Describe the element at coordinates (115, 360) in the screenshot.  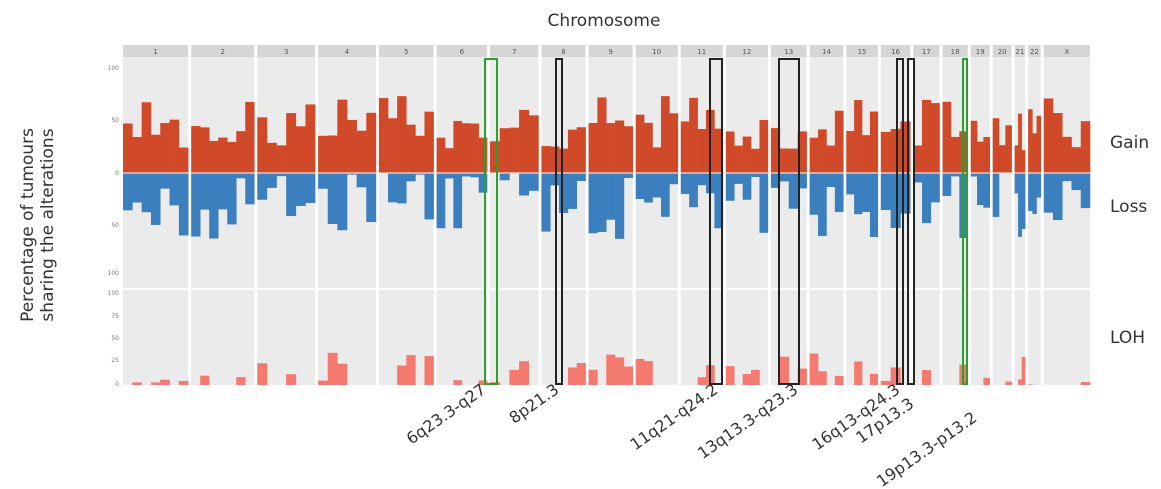
I see `y-tick-label: 25` at that location.